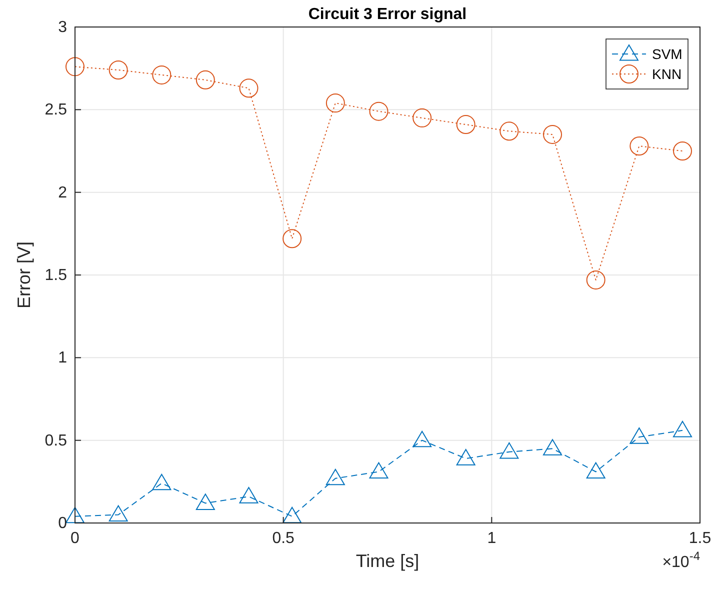 The height and width of the screenshot is (592, 718). I want to click on y-tick-label: 1, so click(63, 358).